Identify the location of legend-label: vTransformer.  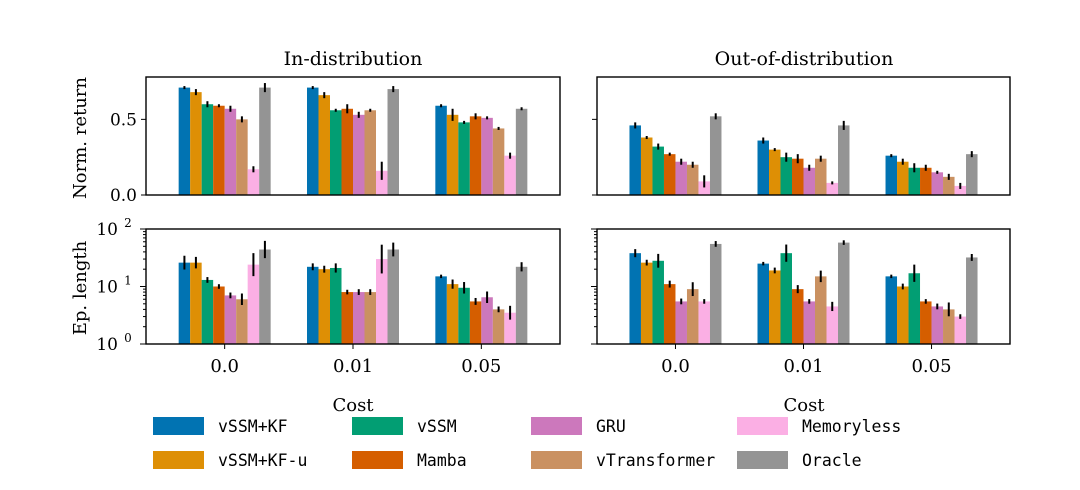
(655, 460).